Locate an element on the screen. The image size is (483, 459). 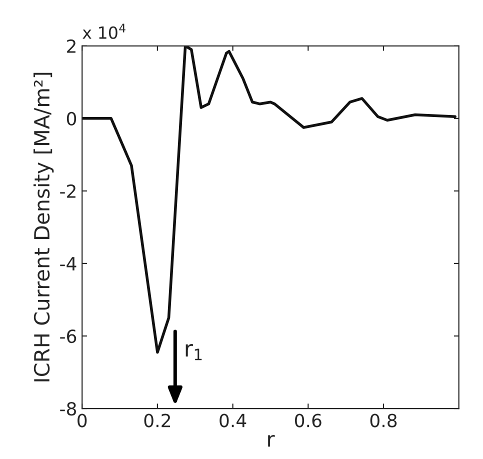
x-tick-label: 0 is located at coordinates (82, 421).